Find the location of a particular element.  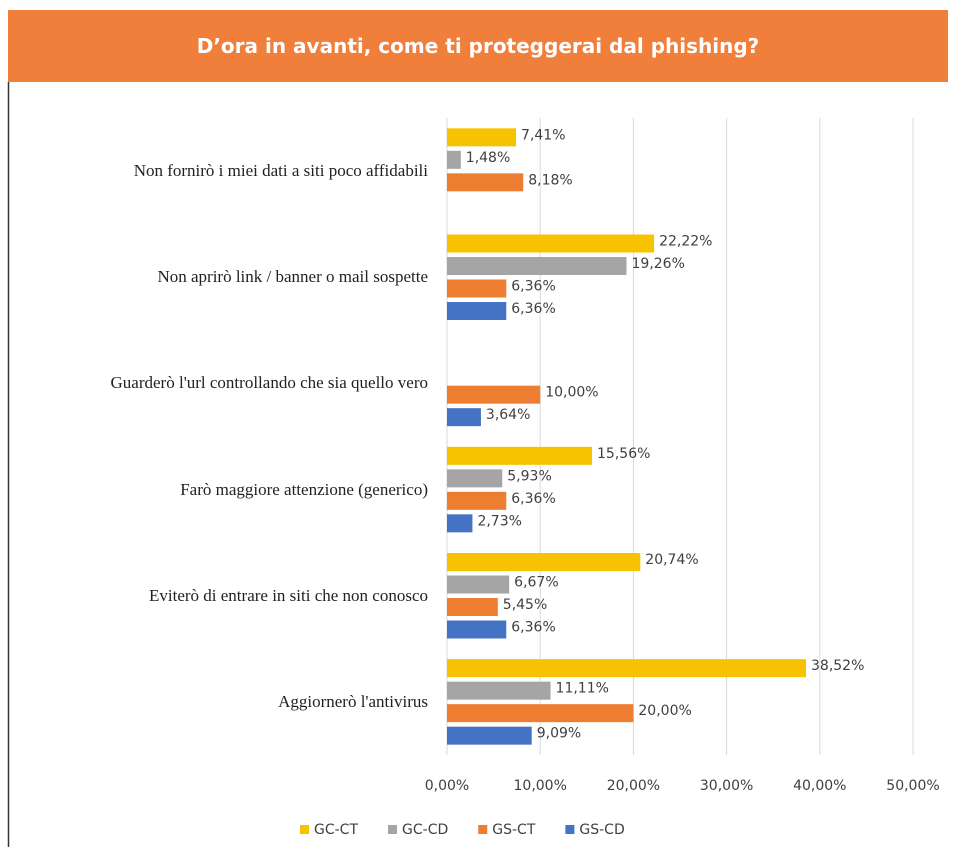

value-label: 22,22% is located at coordinates (685, 242).